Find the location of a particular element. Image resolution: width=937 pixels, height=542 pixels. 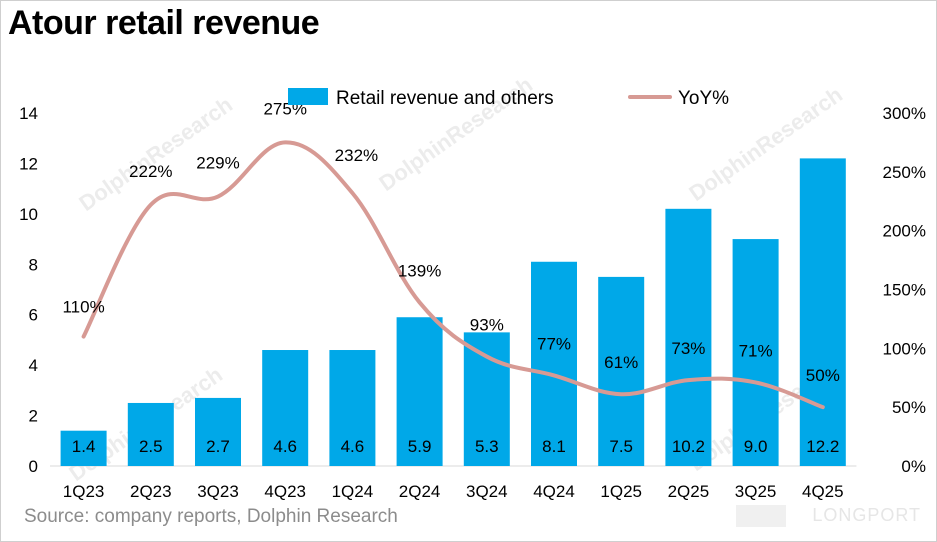

x-axis-tick: 3Q24 is located at coordinates (487, 491).